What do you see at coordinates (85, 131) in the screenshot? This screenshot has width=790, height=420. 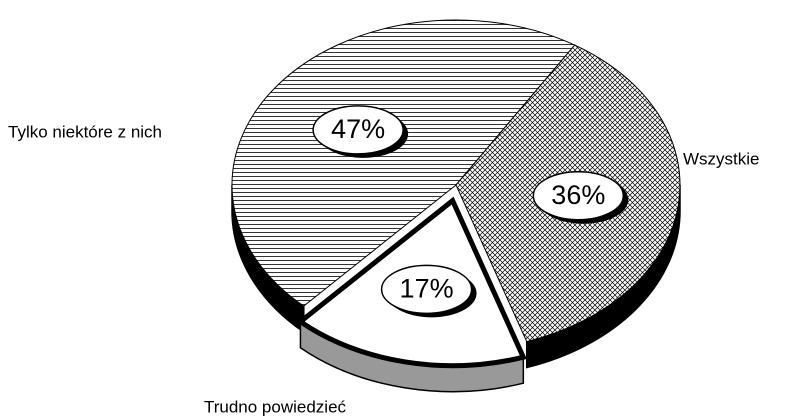 I see `category-label: Tylko niektóre z nich` at bounding box center [85, 131].